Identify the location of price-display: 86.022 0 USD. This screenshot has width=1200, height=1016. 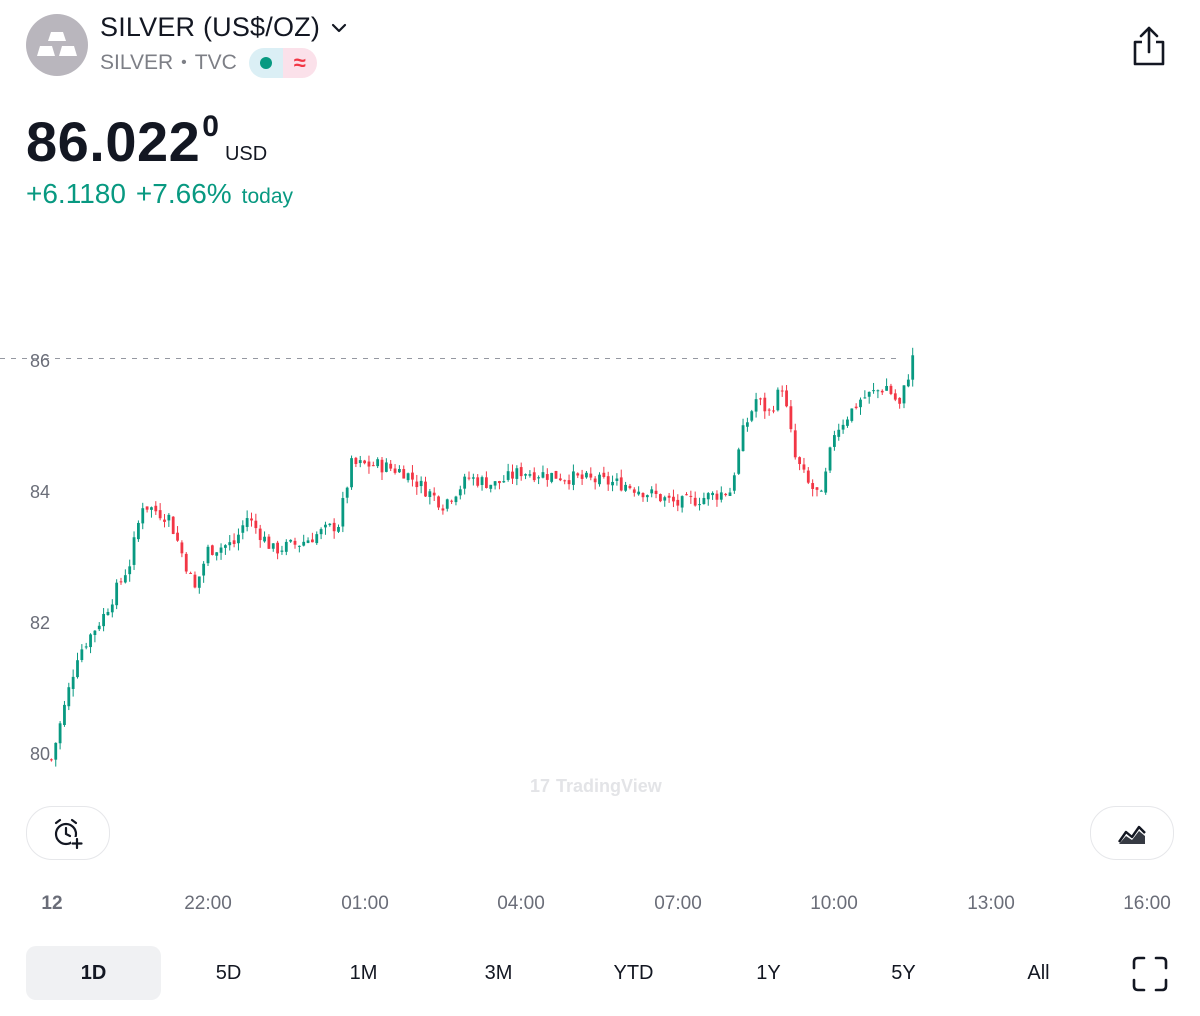
(146, 142).